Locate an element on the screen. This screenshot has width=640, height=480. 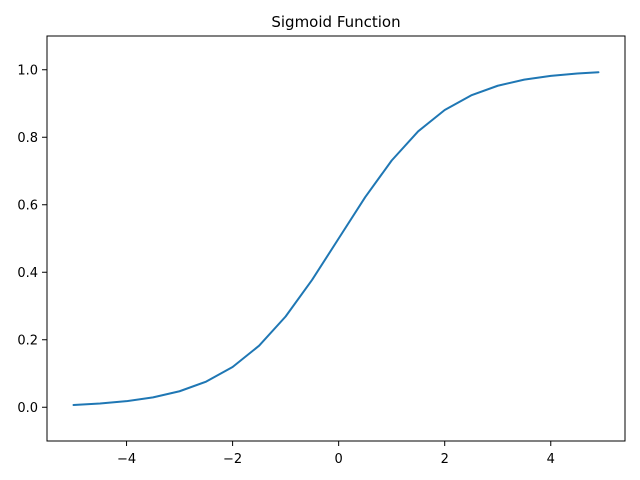
x-tick-label: 2 is located at coordinates (445, 459).